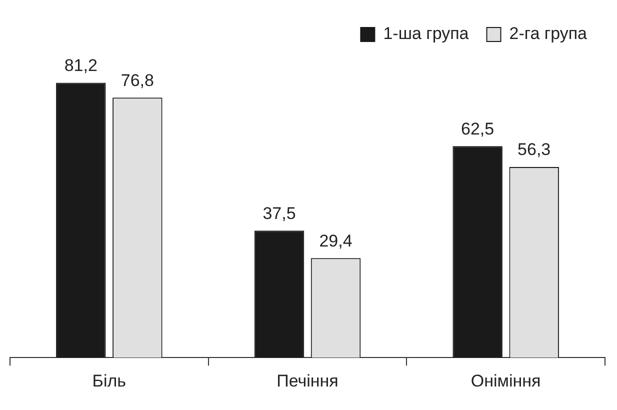 Image resolution: width=617 pixels, height=410 pixels. Describe the element at coordinates (426, 34) in the screenshot. I see `legend-label: 1-ша група` at that location.